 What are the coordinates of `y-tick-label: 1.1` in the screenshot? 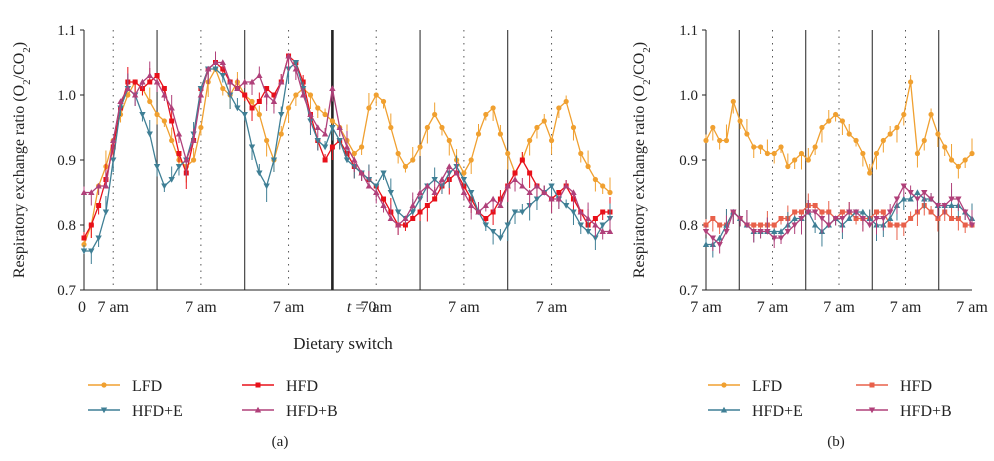 It's located at (688, 31).